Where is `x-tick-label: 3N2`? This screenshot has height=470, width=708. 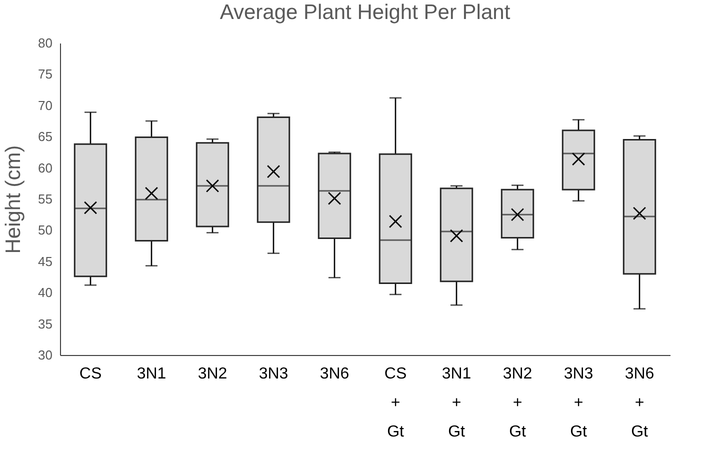
x-tick-label: 3N2 is located at coordinates (213, 374).